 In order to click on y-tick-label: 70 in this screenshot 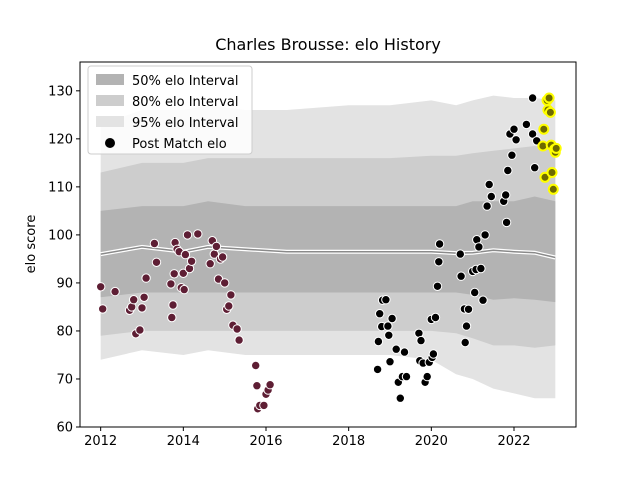, I will do `click(64, 379)`.